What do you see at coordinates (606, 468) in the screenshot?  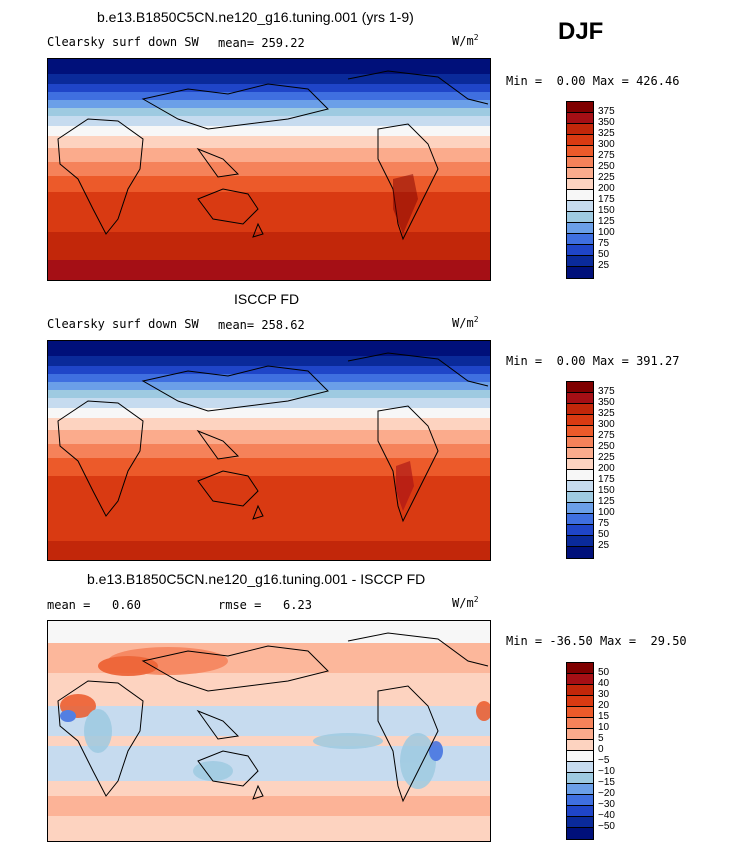 I see `colorbar-tick-label: 200` at bounding box center [606, 468].